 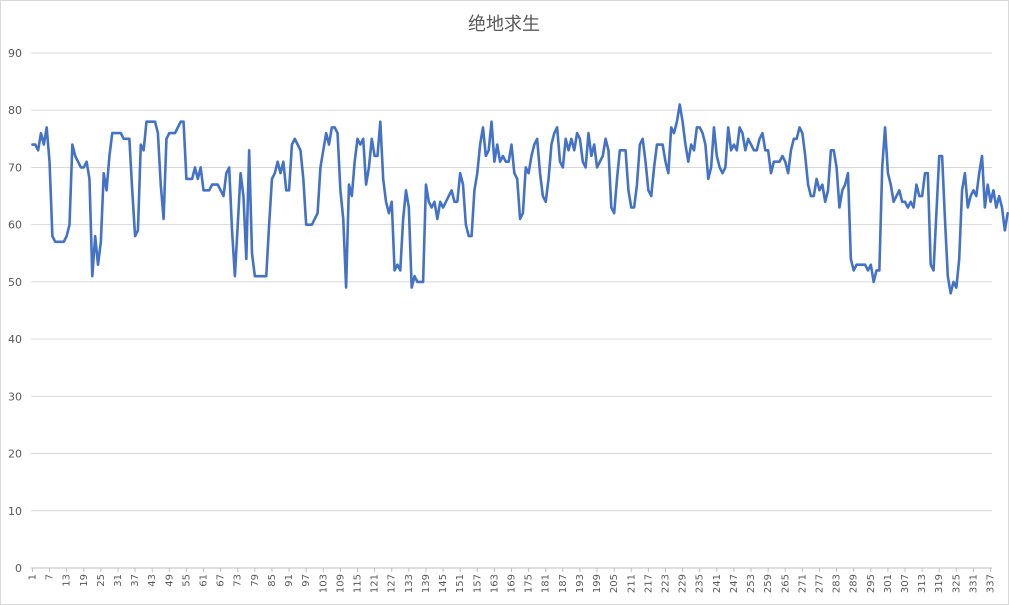 What do you see at coordinates (186, 580) in the screenshot?
I see `x-tick-label: 55` at bounding box center [186, 580].